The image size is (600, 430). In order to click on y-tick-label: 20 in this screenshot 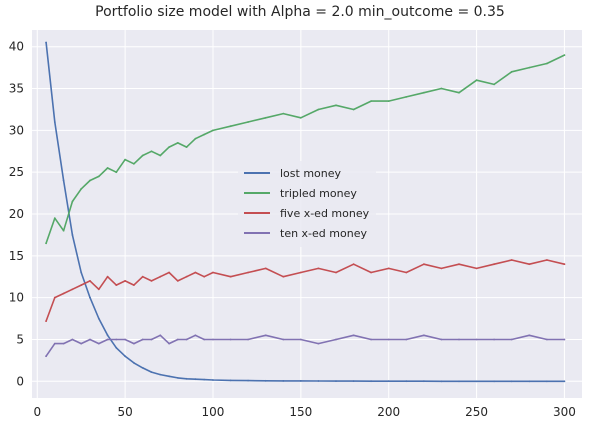, I will do `click(16, 214)`.